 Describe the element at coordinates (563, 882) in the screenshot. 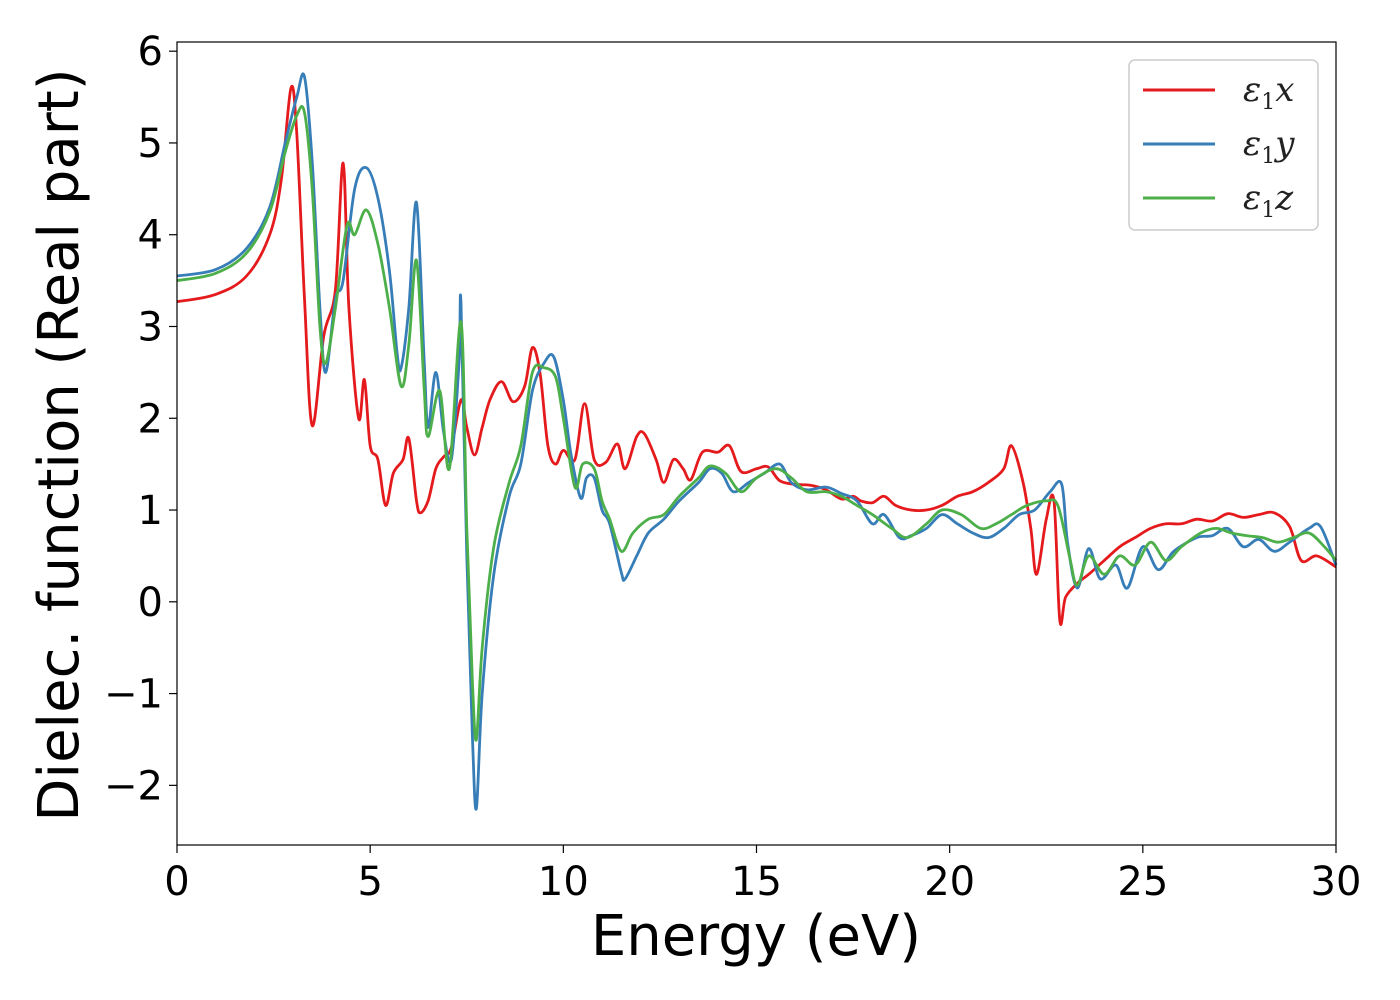

I see `x-tick-label: 10` at that location.